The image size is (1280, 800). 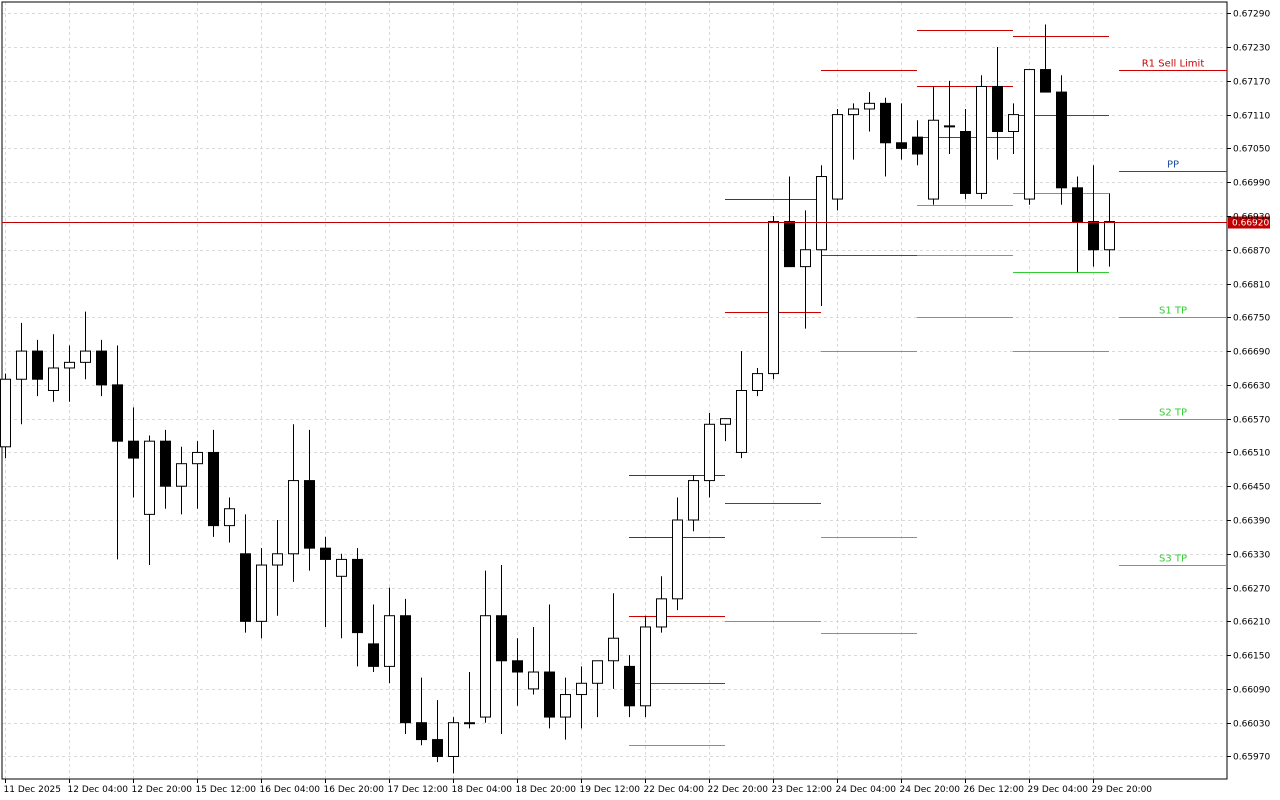 What do you see at coordinates (1251, 252) in the screenshot?
I see `y-tick-label: 0.66870` at bounding box center [1251, 252].